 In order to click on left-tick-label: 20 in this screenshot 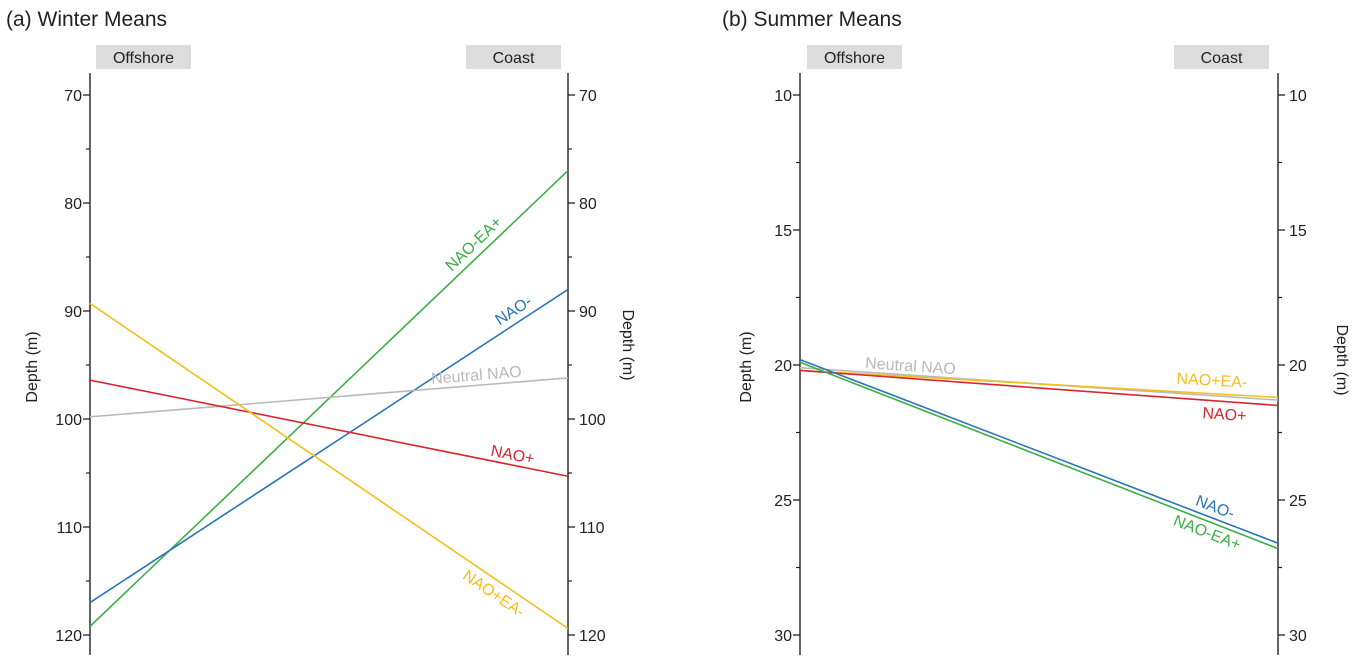, I will do `click(783, 366)`.